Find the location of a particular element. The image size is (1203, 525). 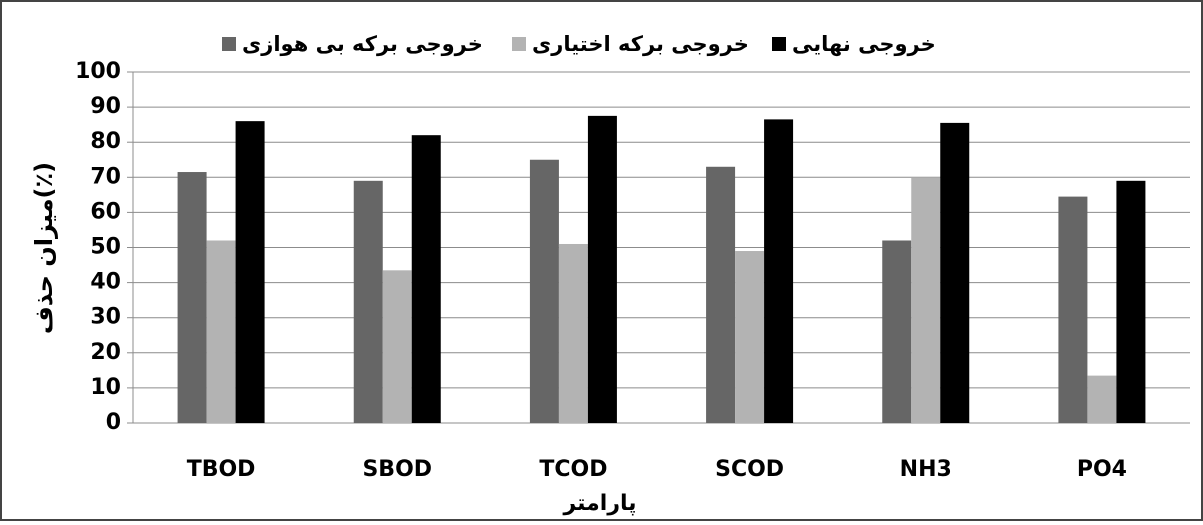

y-tick-label: 80 is located at coordinates (105, 141).